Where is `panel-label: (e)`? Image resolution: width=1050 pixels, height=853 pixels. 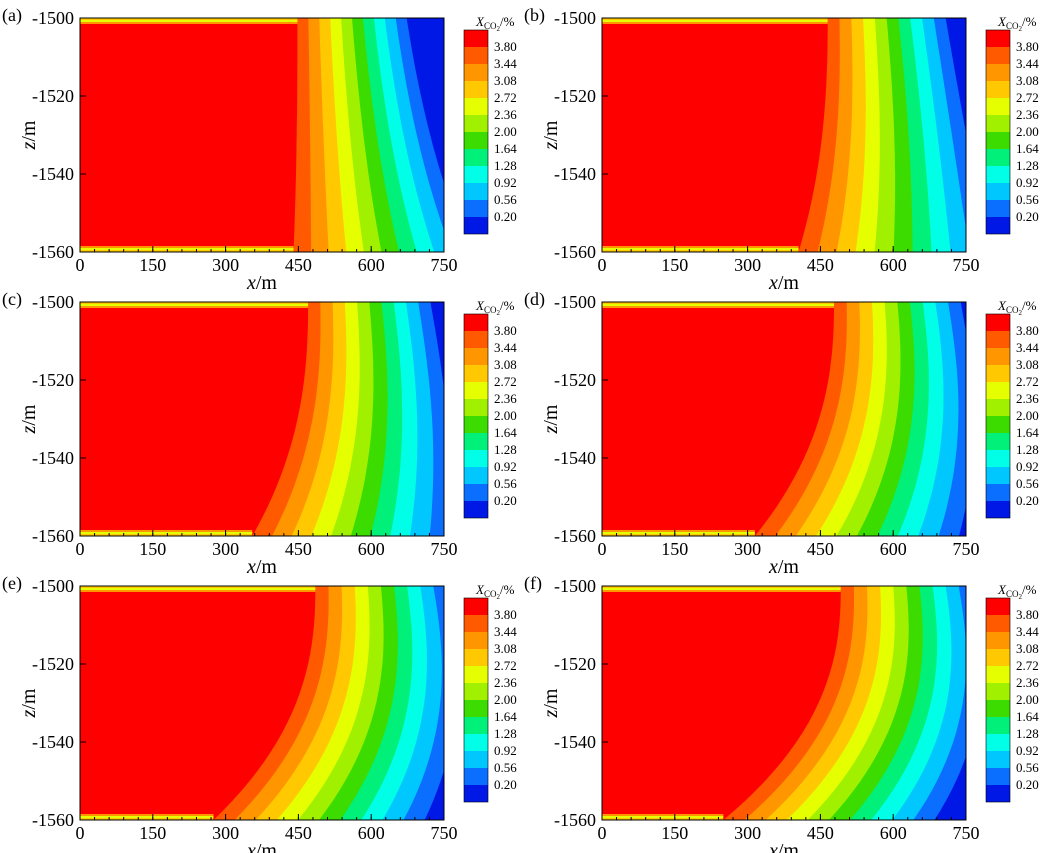 panel-label: (e) is located at coordinates (12, 583).